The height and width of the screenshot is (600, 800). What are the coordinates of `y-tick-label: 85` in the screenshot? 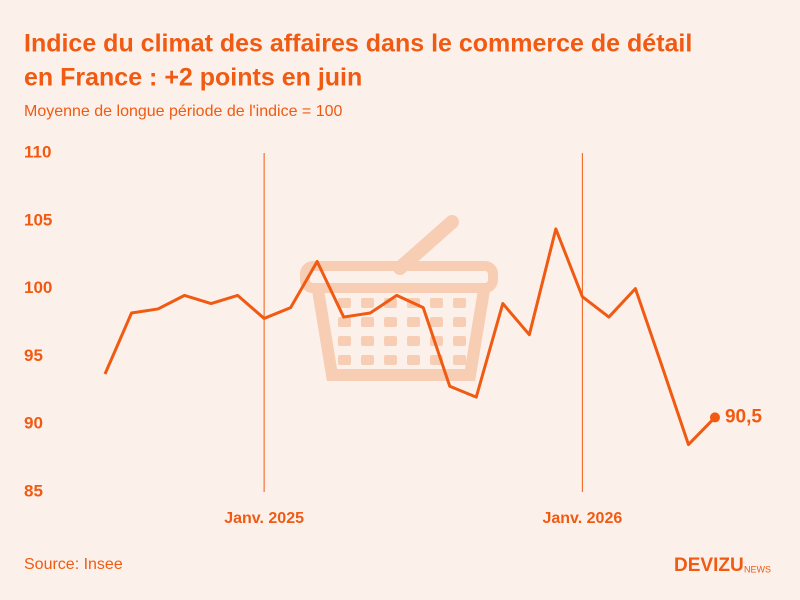 It's located at (33, 490).